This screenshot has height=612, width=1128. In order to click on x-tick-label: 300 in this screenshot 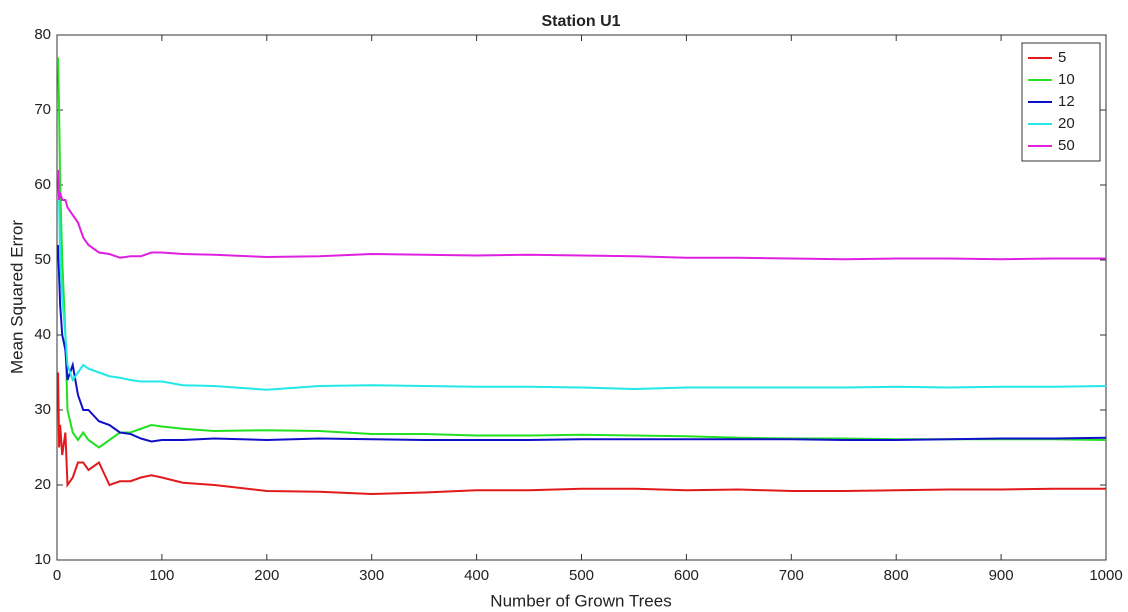, I will do `click(371, 575)`.